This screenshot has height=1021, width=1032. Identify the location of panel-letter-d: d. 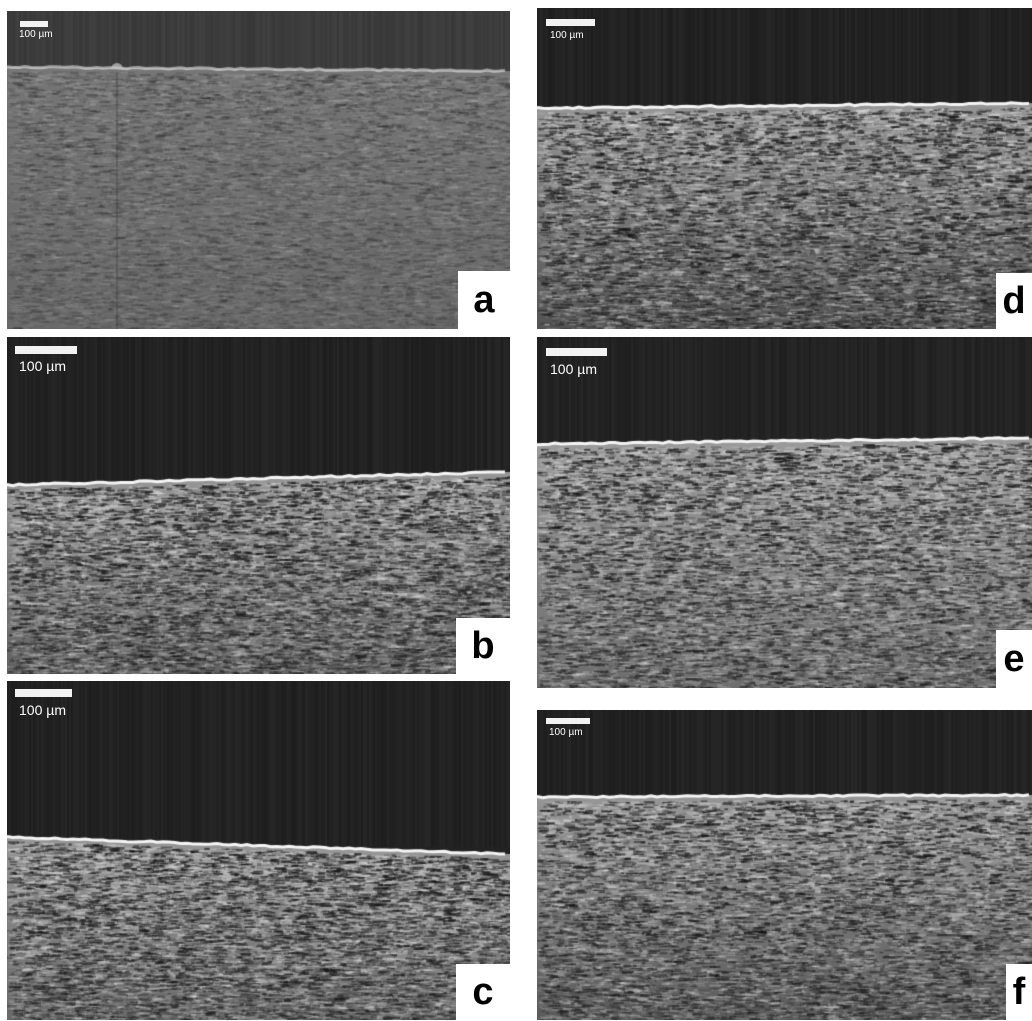
(1014, 301).